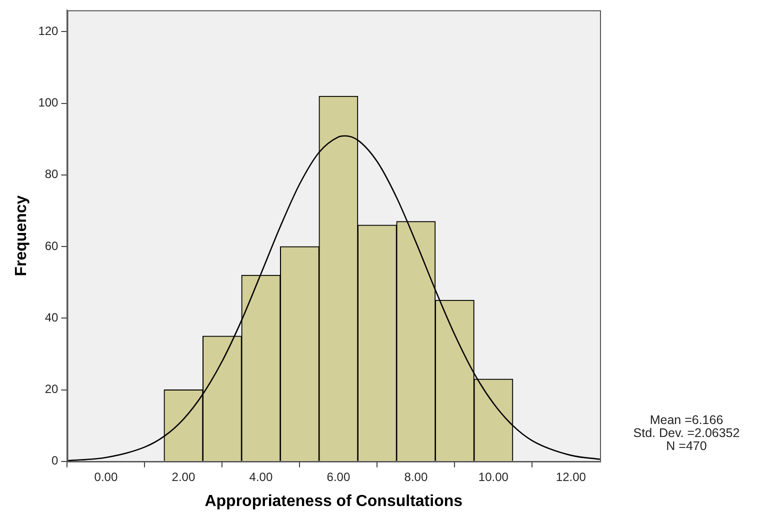  What do you see at coordinates (261, 477) in the screenshot?
I see `x-tick-label: 4.00` at bounding box center [261, 477].